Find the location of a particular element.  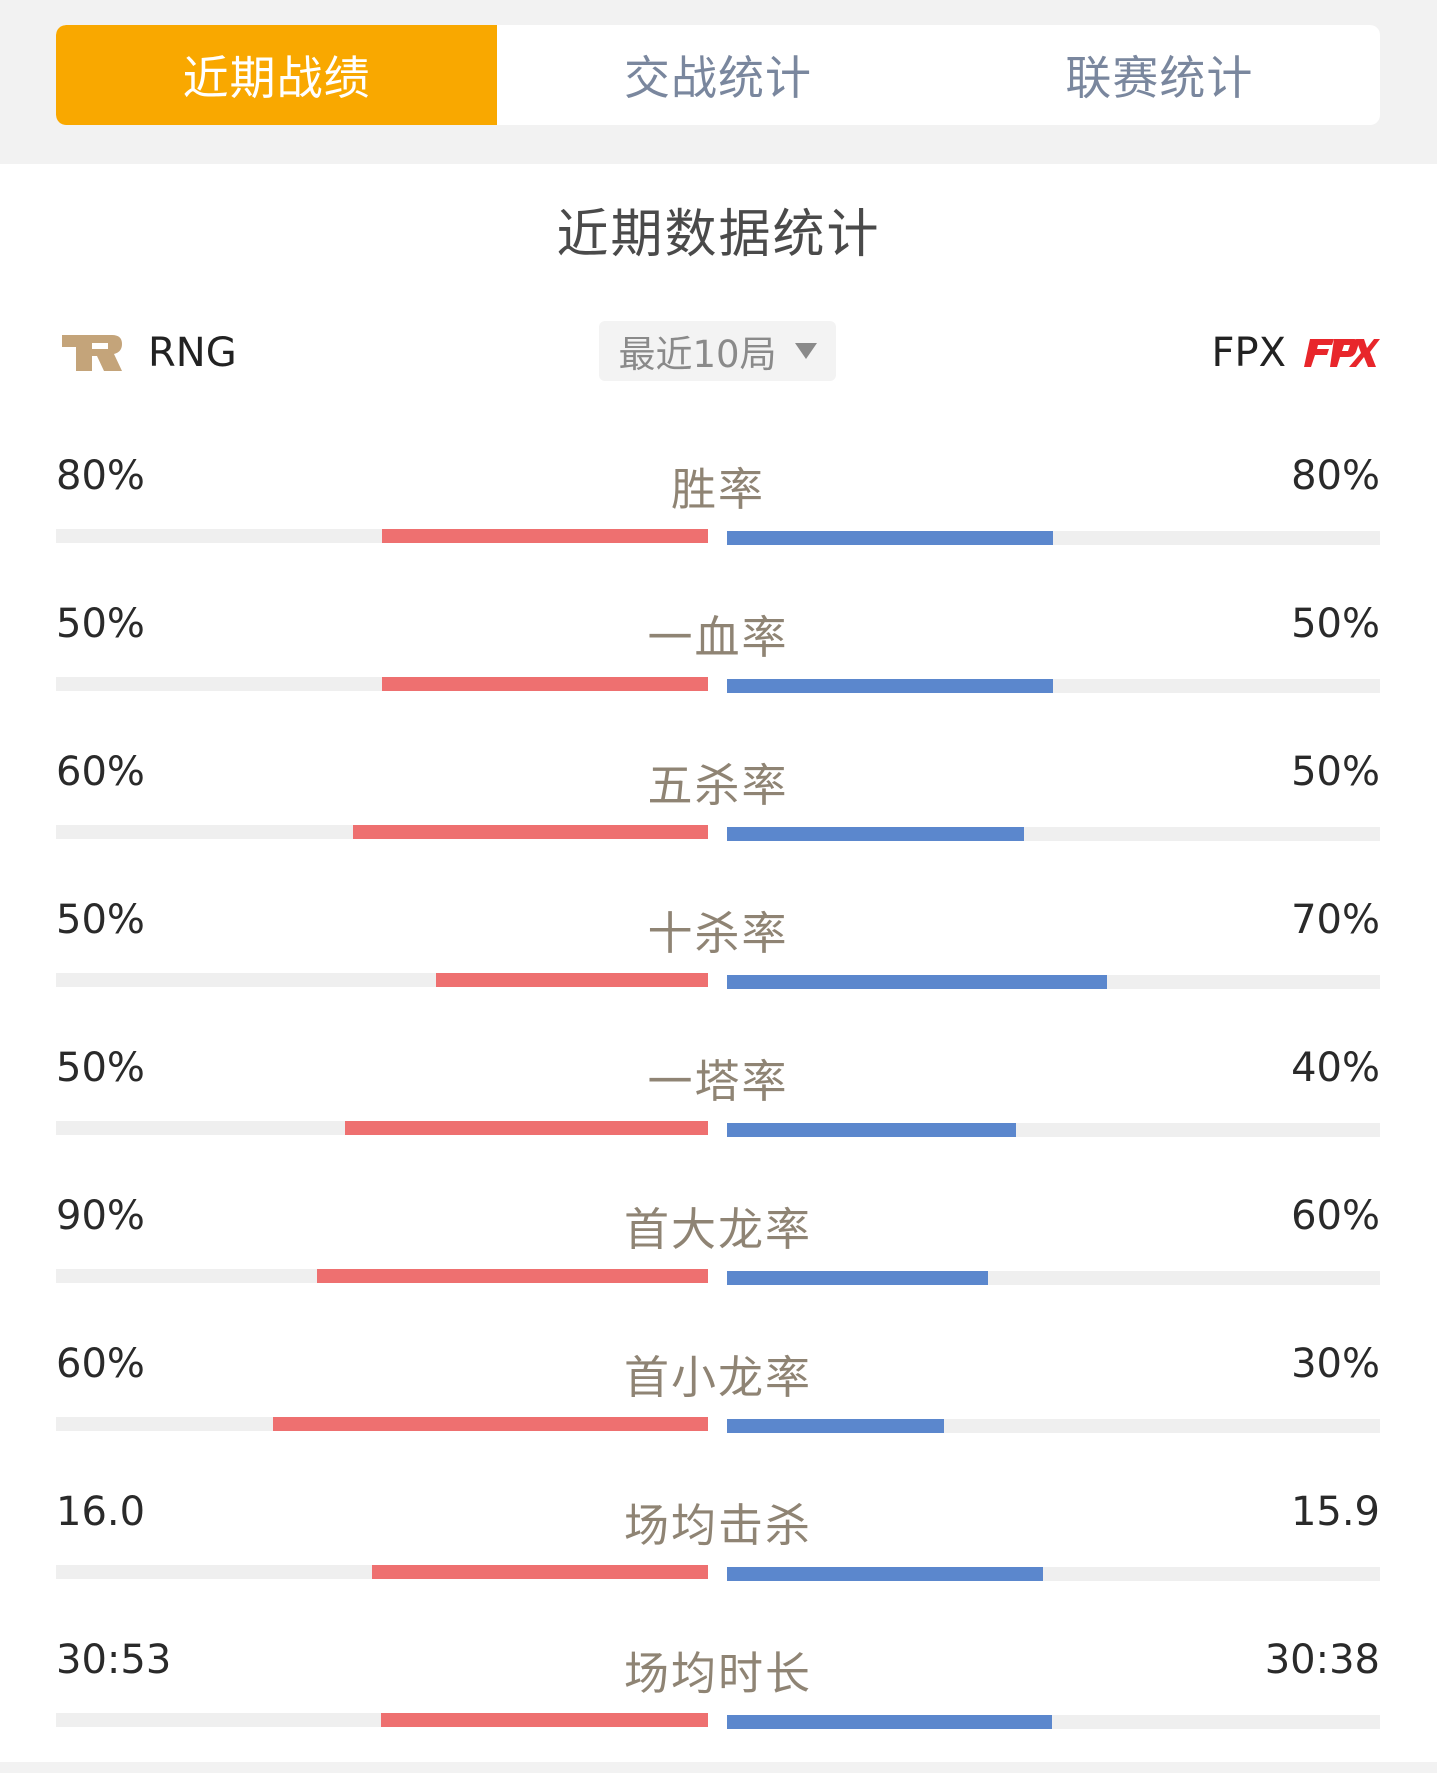

stat-row: 50% 十杀率 70% is located at coordinates (718, 957).